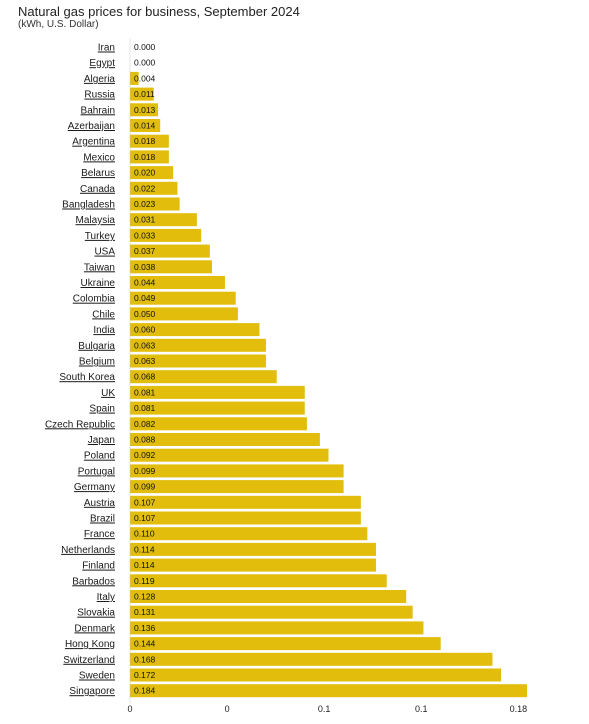  What do you see at coordinates (145, 298) in the screenshot?
I see `value-label-colombia: 0.049` at bounding box center [145, 298].